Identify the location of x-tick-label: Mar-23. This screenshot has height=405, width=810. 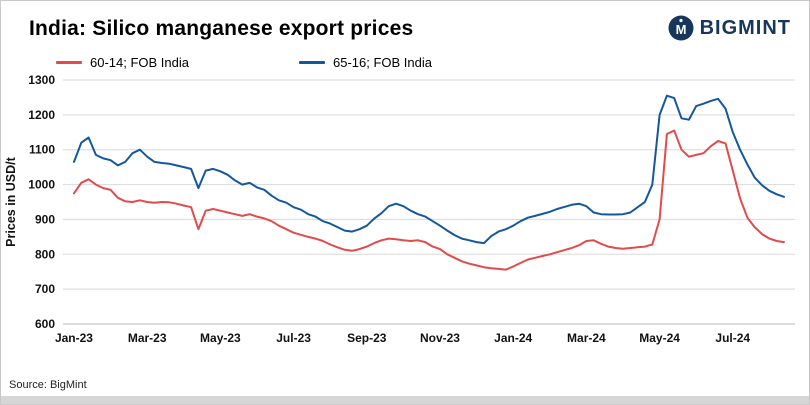
(147, 338).